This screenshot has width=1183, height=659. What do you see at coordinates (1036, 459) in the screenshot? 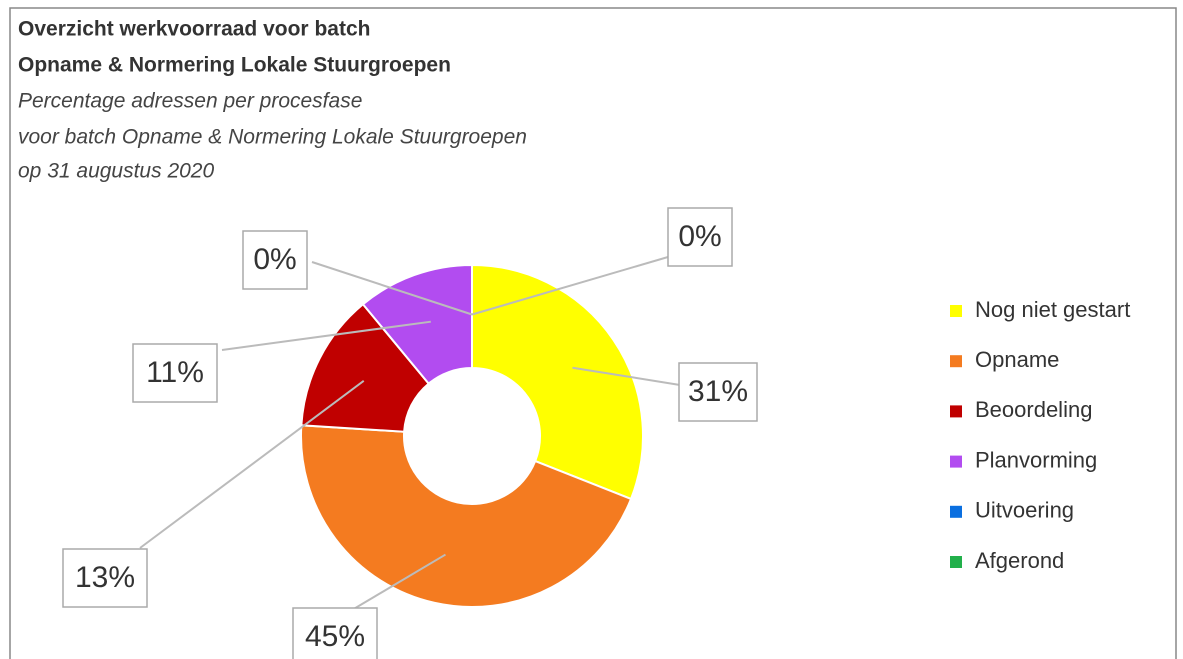
I see `legend-label: Planvorming` at bounding box center [1036, 459].